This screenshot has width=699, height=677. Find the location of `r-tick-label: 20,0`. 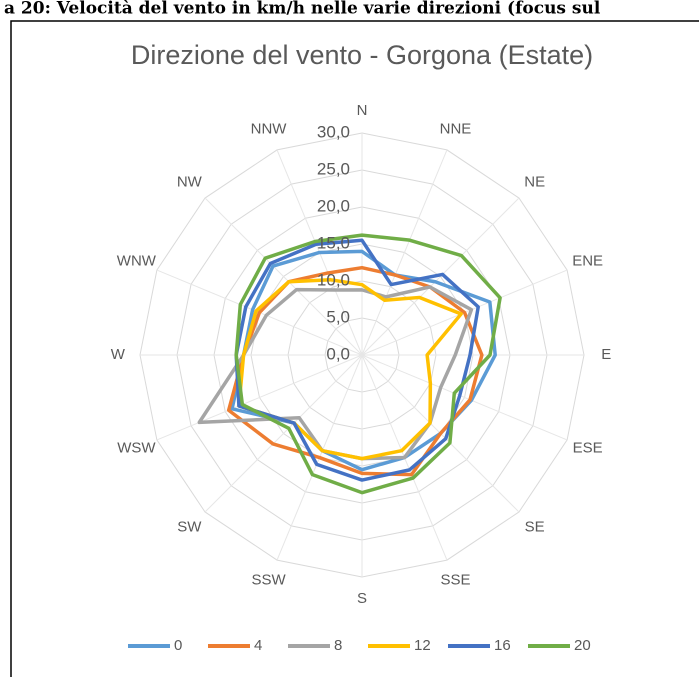

r-tick-label: 20,0 is located at coordinates (333, 205).